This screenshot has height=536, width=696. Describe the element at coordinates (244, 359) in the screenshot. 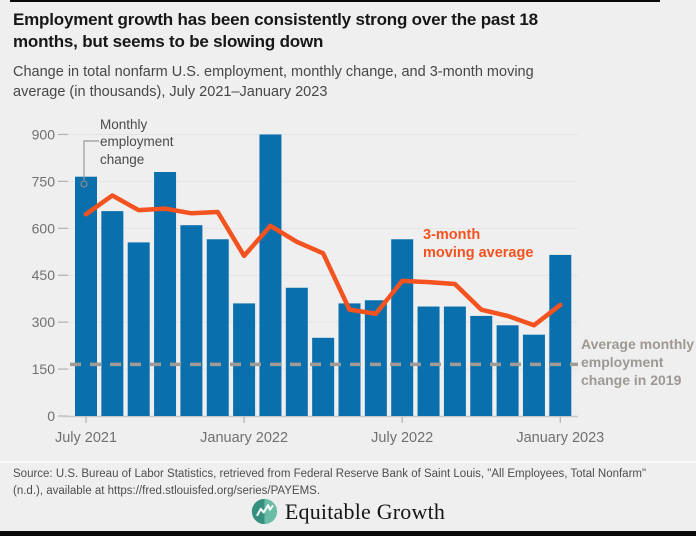

I see `bar-jan-2022` at that location.